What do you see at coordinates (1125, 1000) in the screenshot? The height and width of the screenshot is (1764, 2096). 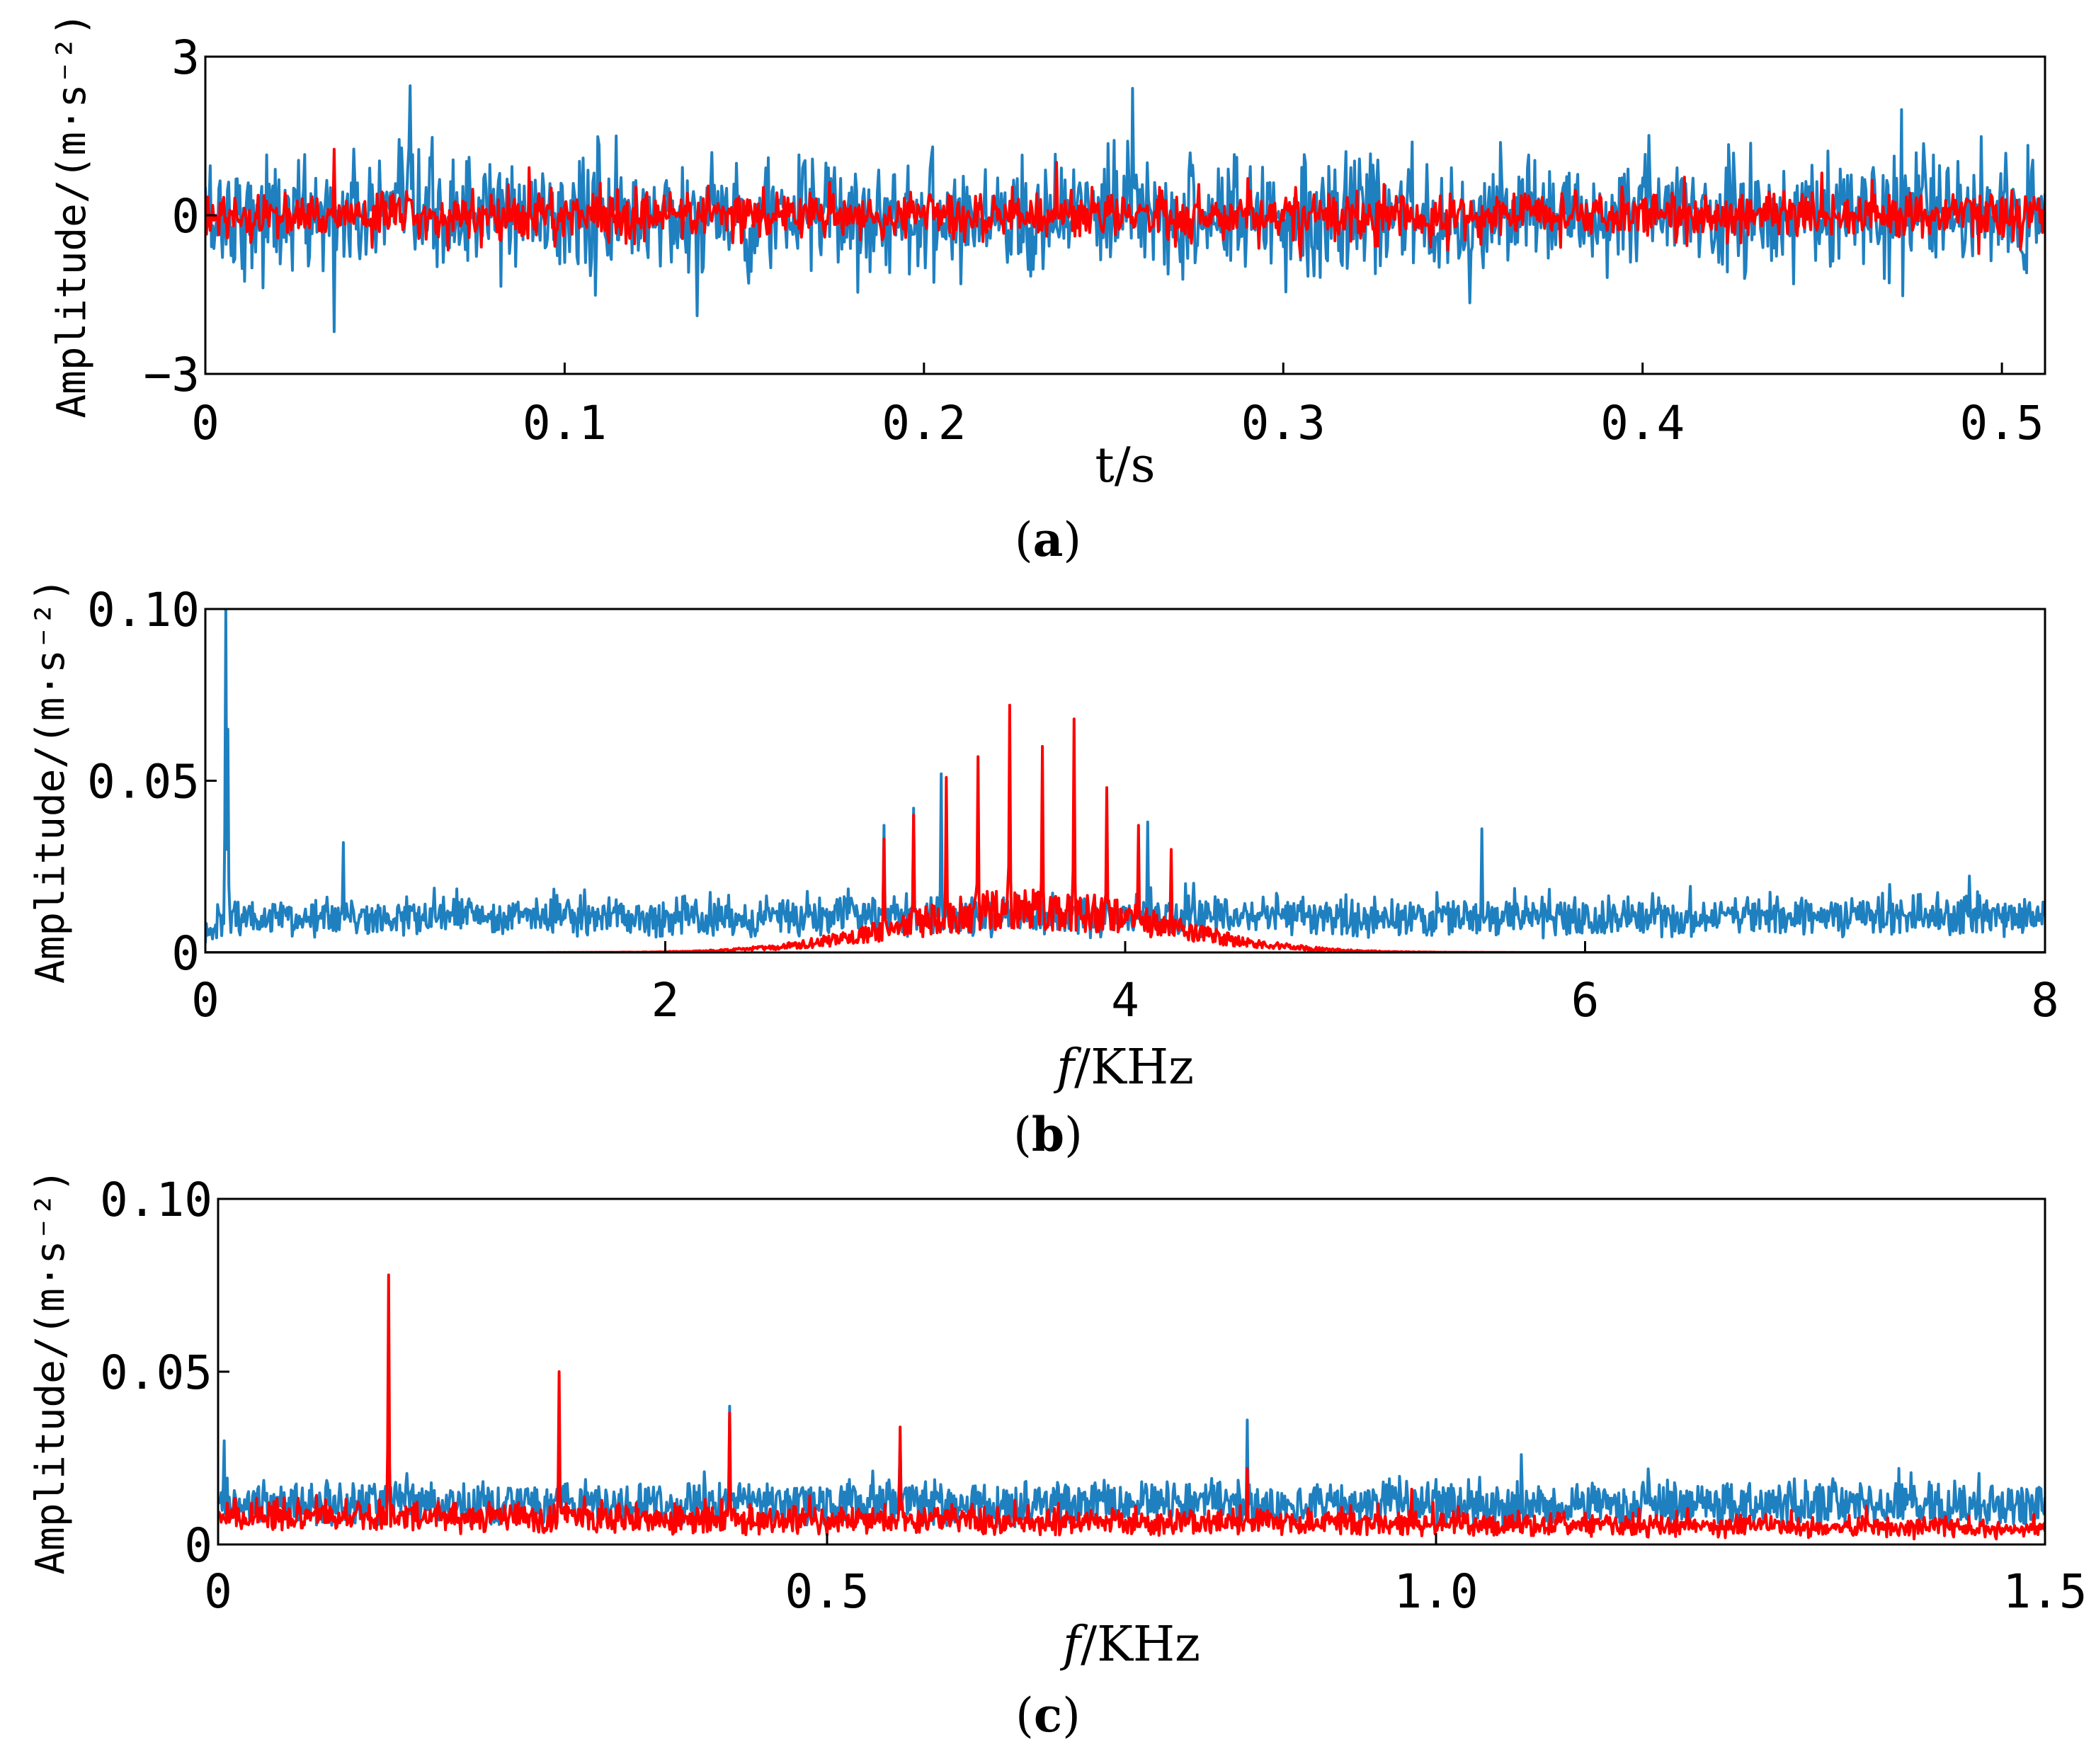 I see `x-tick-label: 4` at bounding box center [1125, 1000].